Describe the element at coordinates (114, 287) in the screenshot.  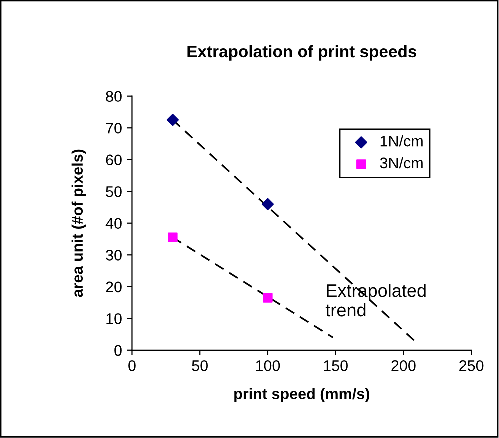
I see `y-tick-label: 20` at that location.